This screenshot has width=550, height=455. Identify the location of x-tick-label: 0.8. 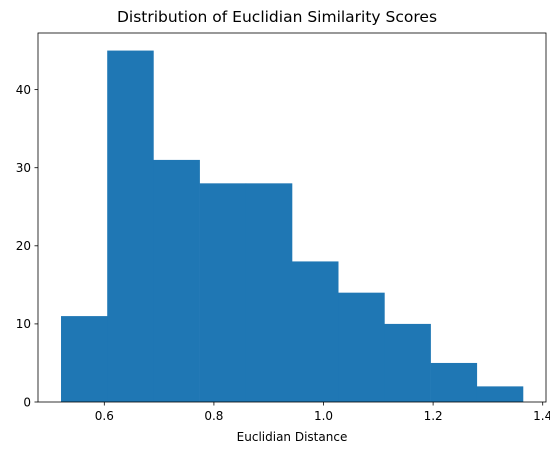
(213, 416).